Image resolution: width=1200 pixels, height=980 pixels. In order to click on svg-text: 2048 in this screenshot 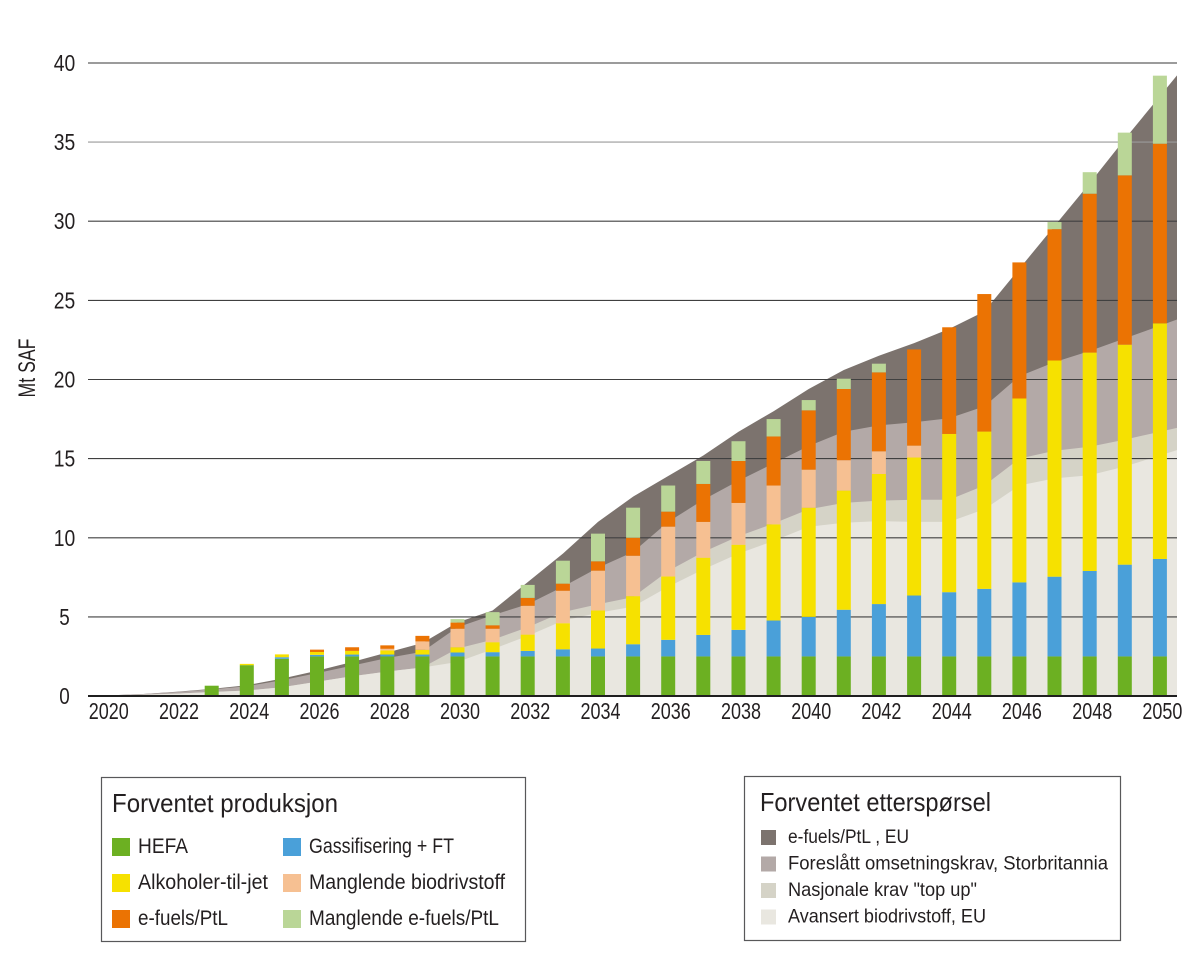, I will do `click(1092, 711)`.